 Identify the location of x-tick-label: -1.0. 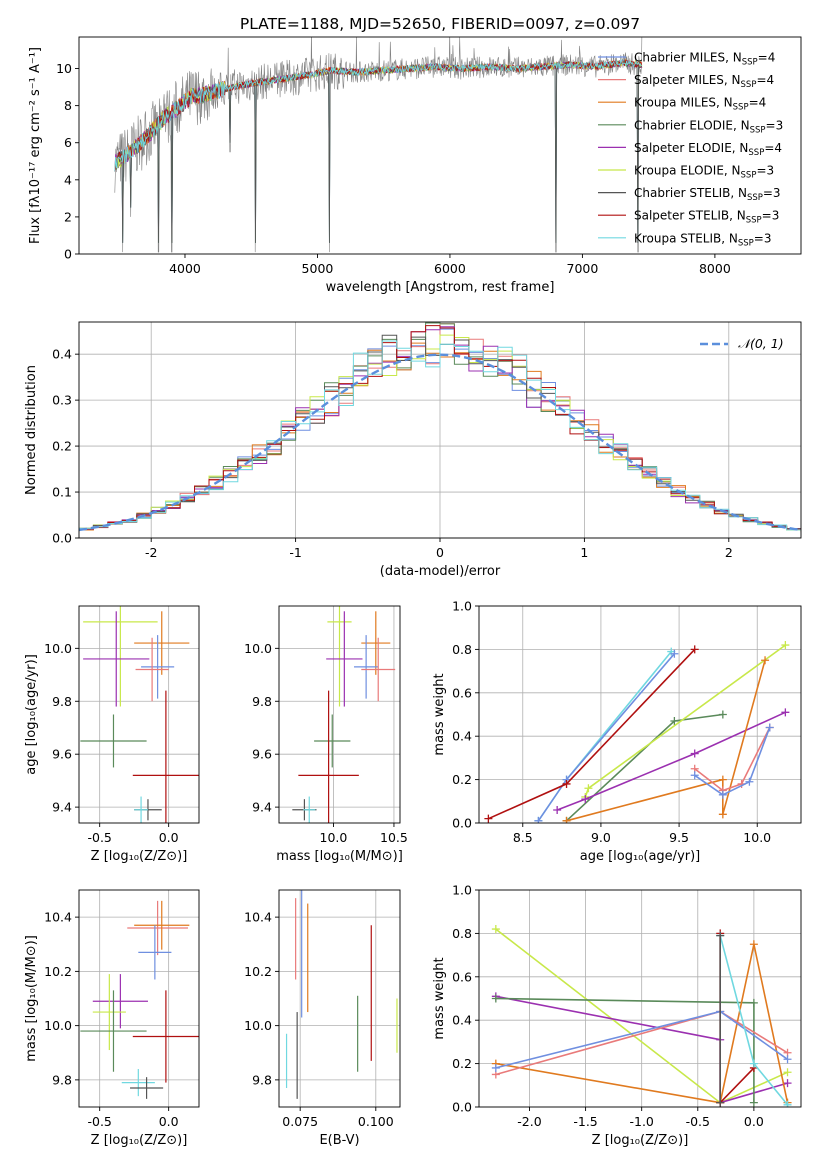
(641, 1121).